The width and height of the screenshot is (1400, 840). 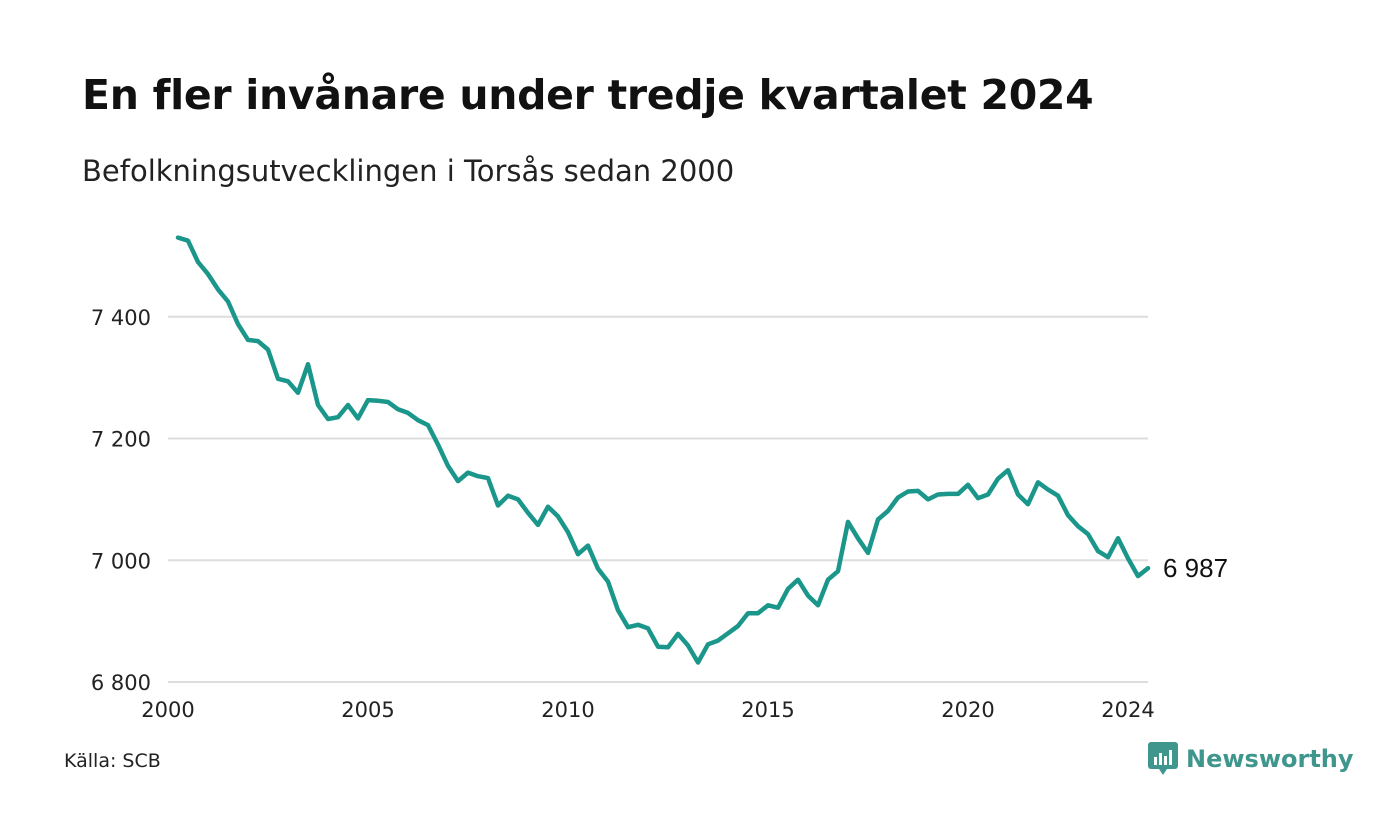 What do you see at coordinates (367, 710) in the screenshot?
I see `x-tick-label: 2005` at bounding box center [367, 710].